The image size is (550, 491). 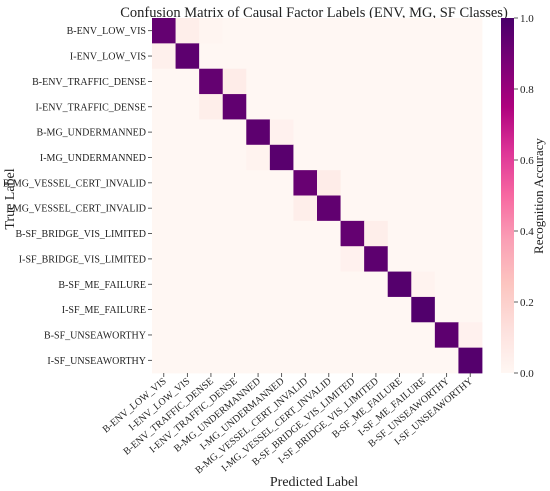 I want to click on y-tick-label: I-ENV_TRAFFIC_DENSE, so click(x=90, y=107).